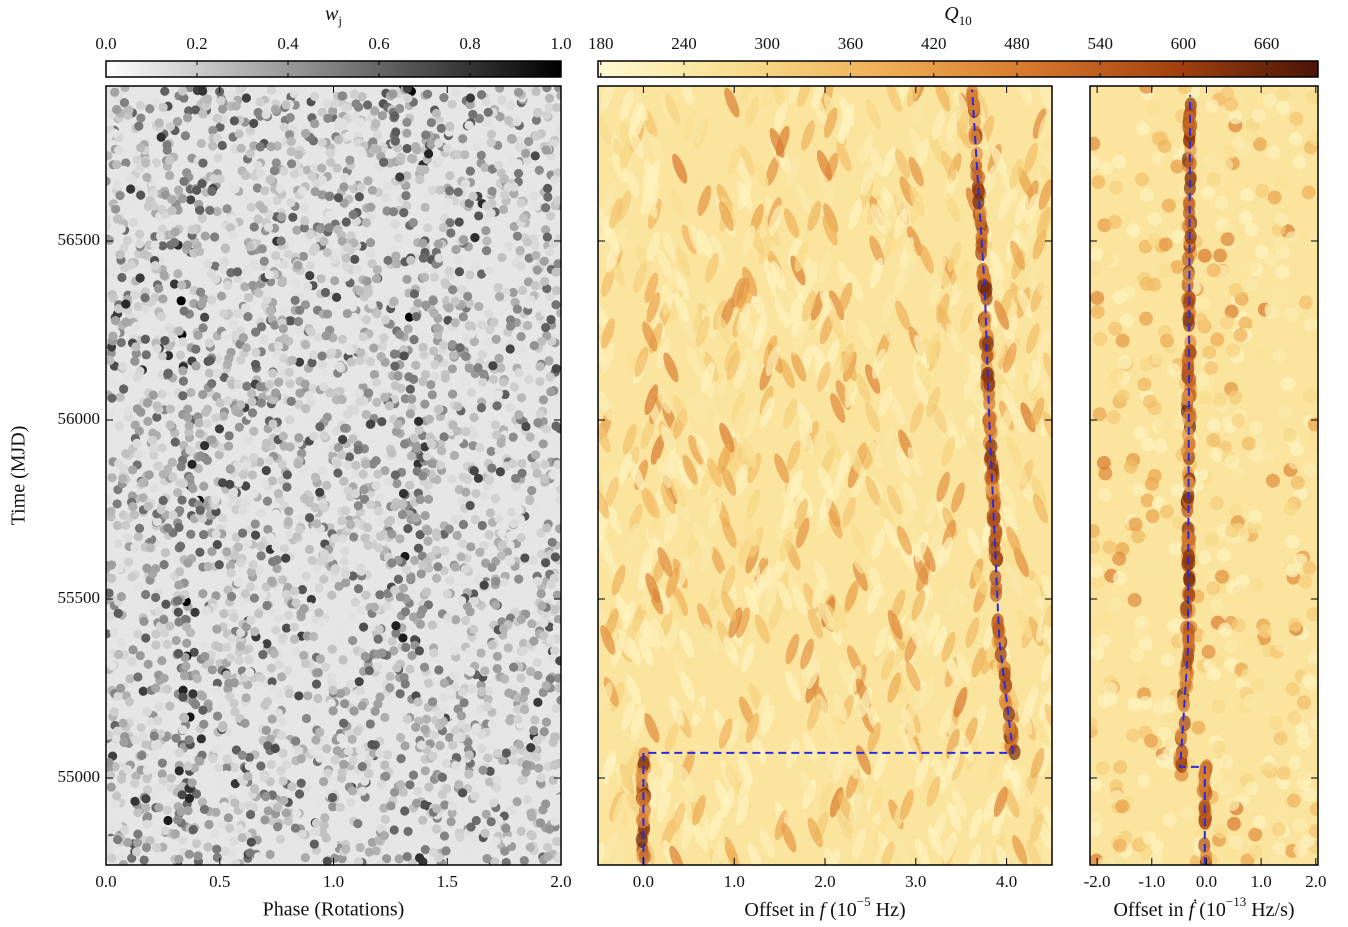 This screenshot has height=927, width=1348. Describe the element at coordinates (1267, 43) in the screenshot. I see `colorbar-tick-label: 660` at that location.